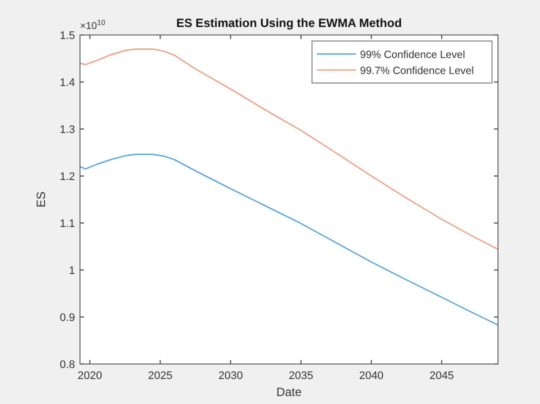 This screenshot has height=404, width=540. What do you see at coordinates (371, 376) in the screenshot?
I see `x-tick-label: 2040` at bounding box center [371, 376].